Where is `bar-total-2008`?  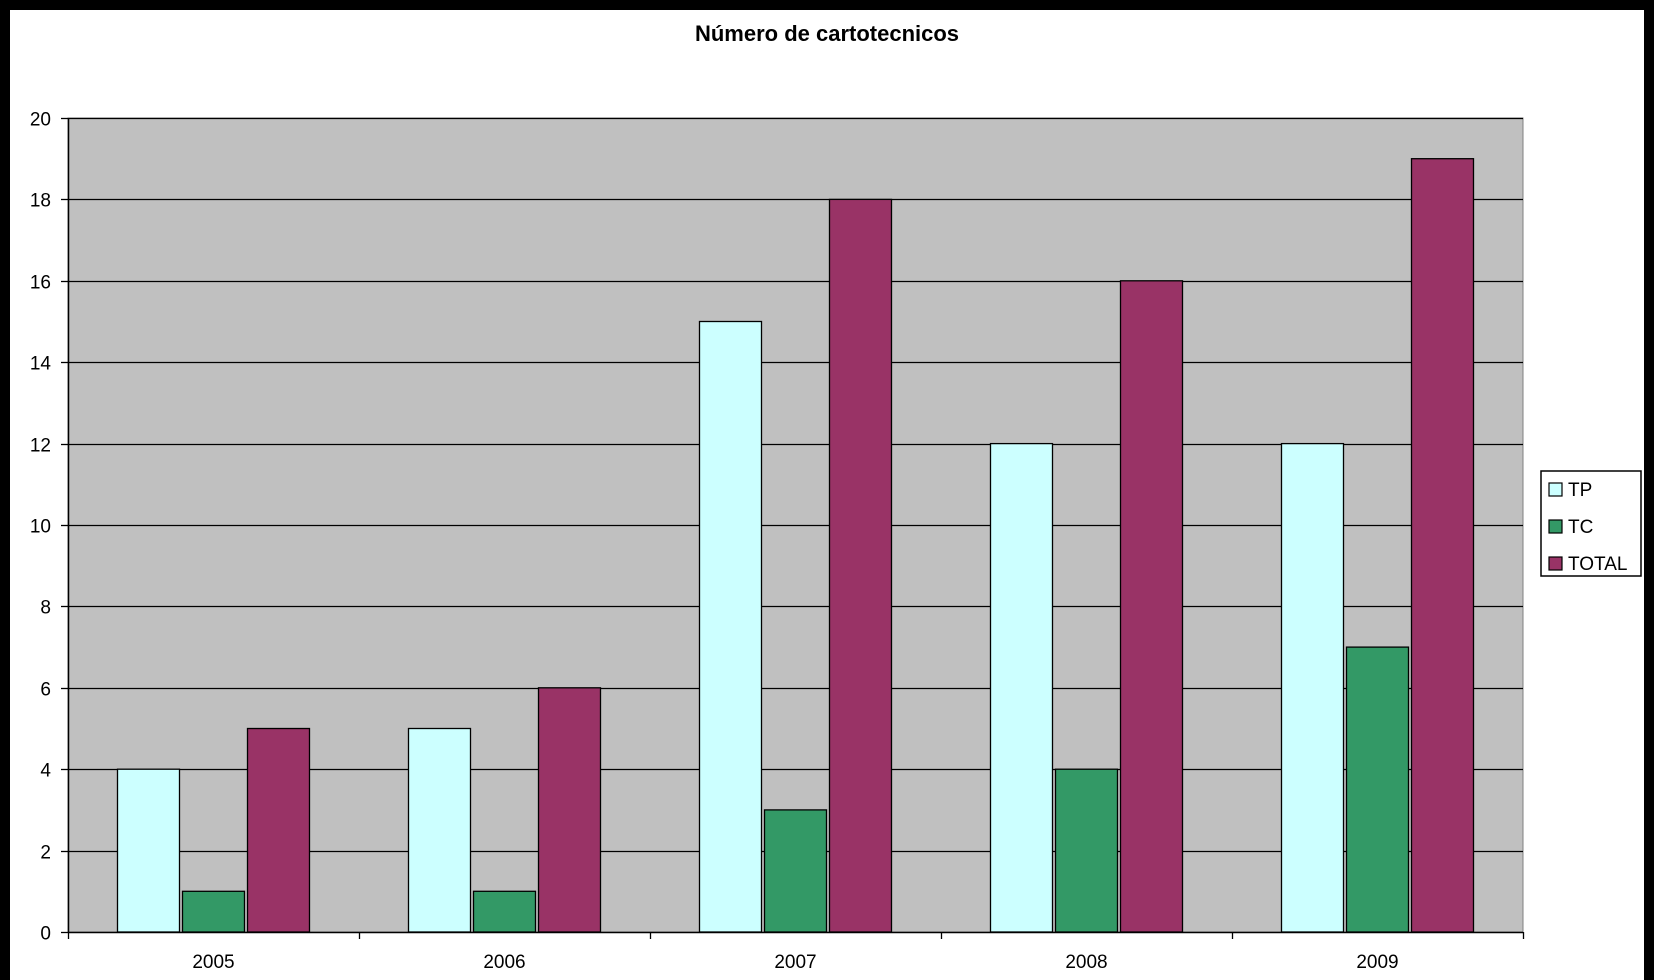 bar-total-2008 is located at coordinates (1151, 606).